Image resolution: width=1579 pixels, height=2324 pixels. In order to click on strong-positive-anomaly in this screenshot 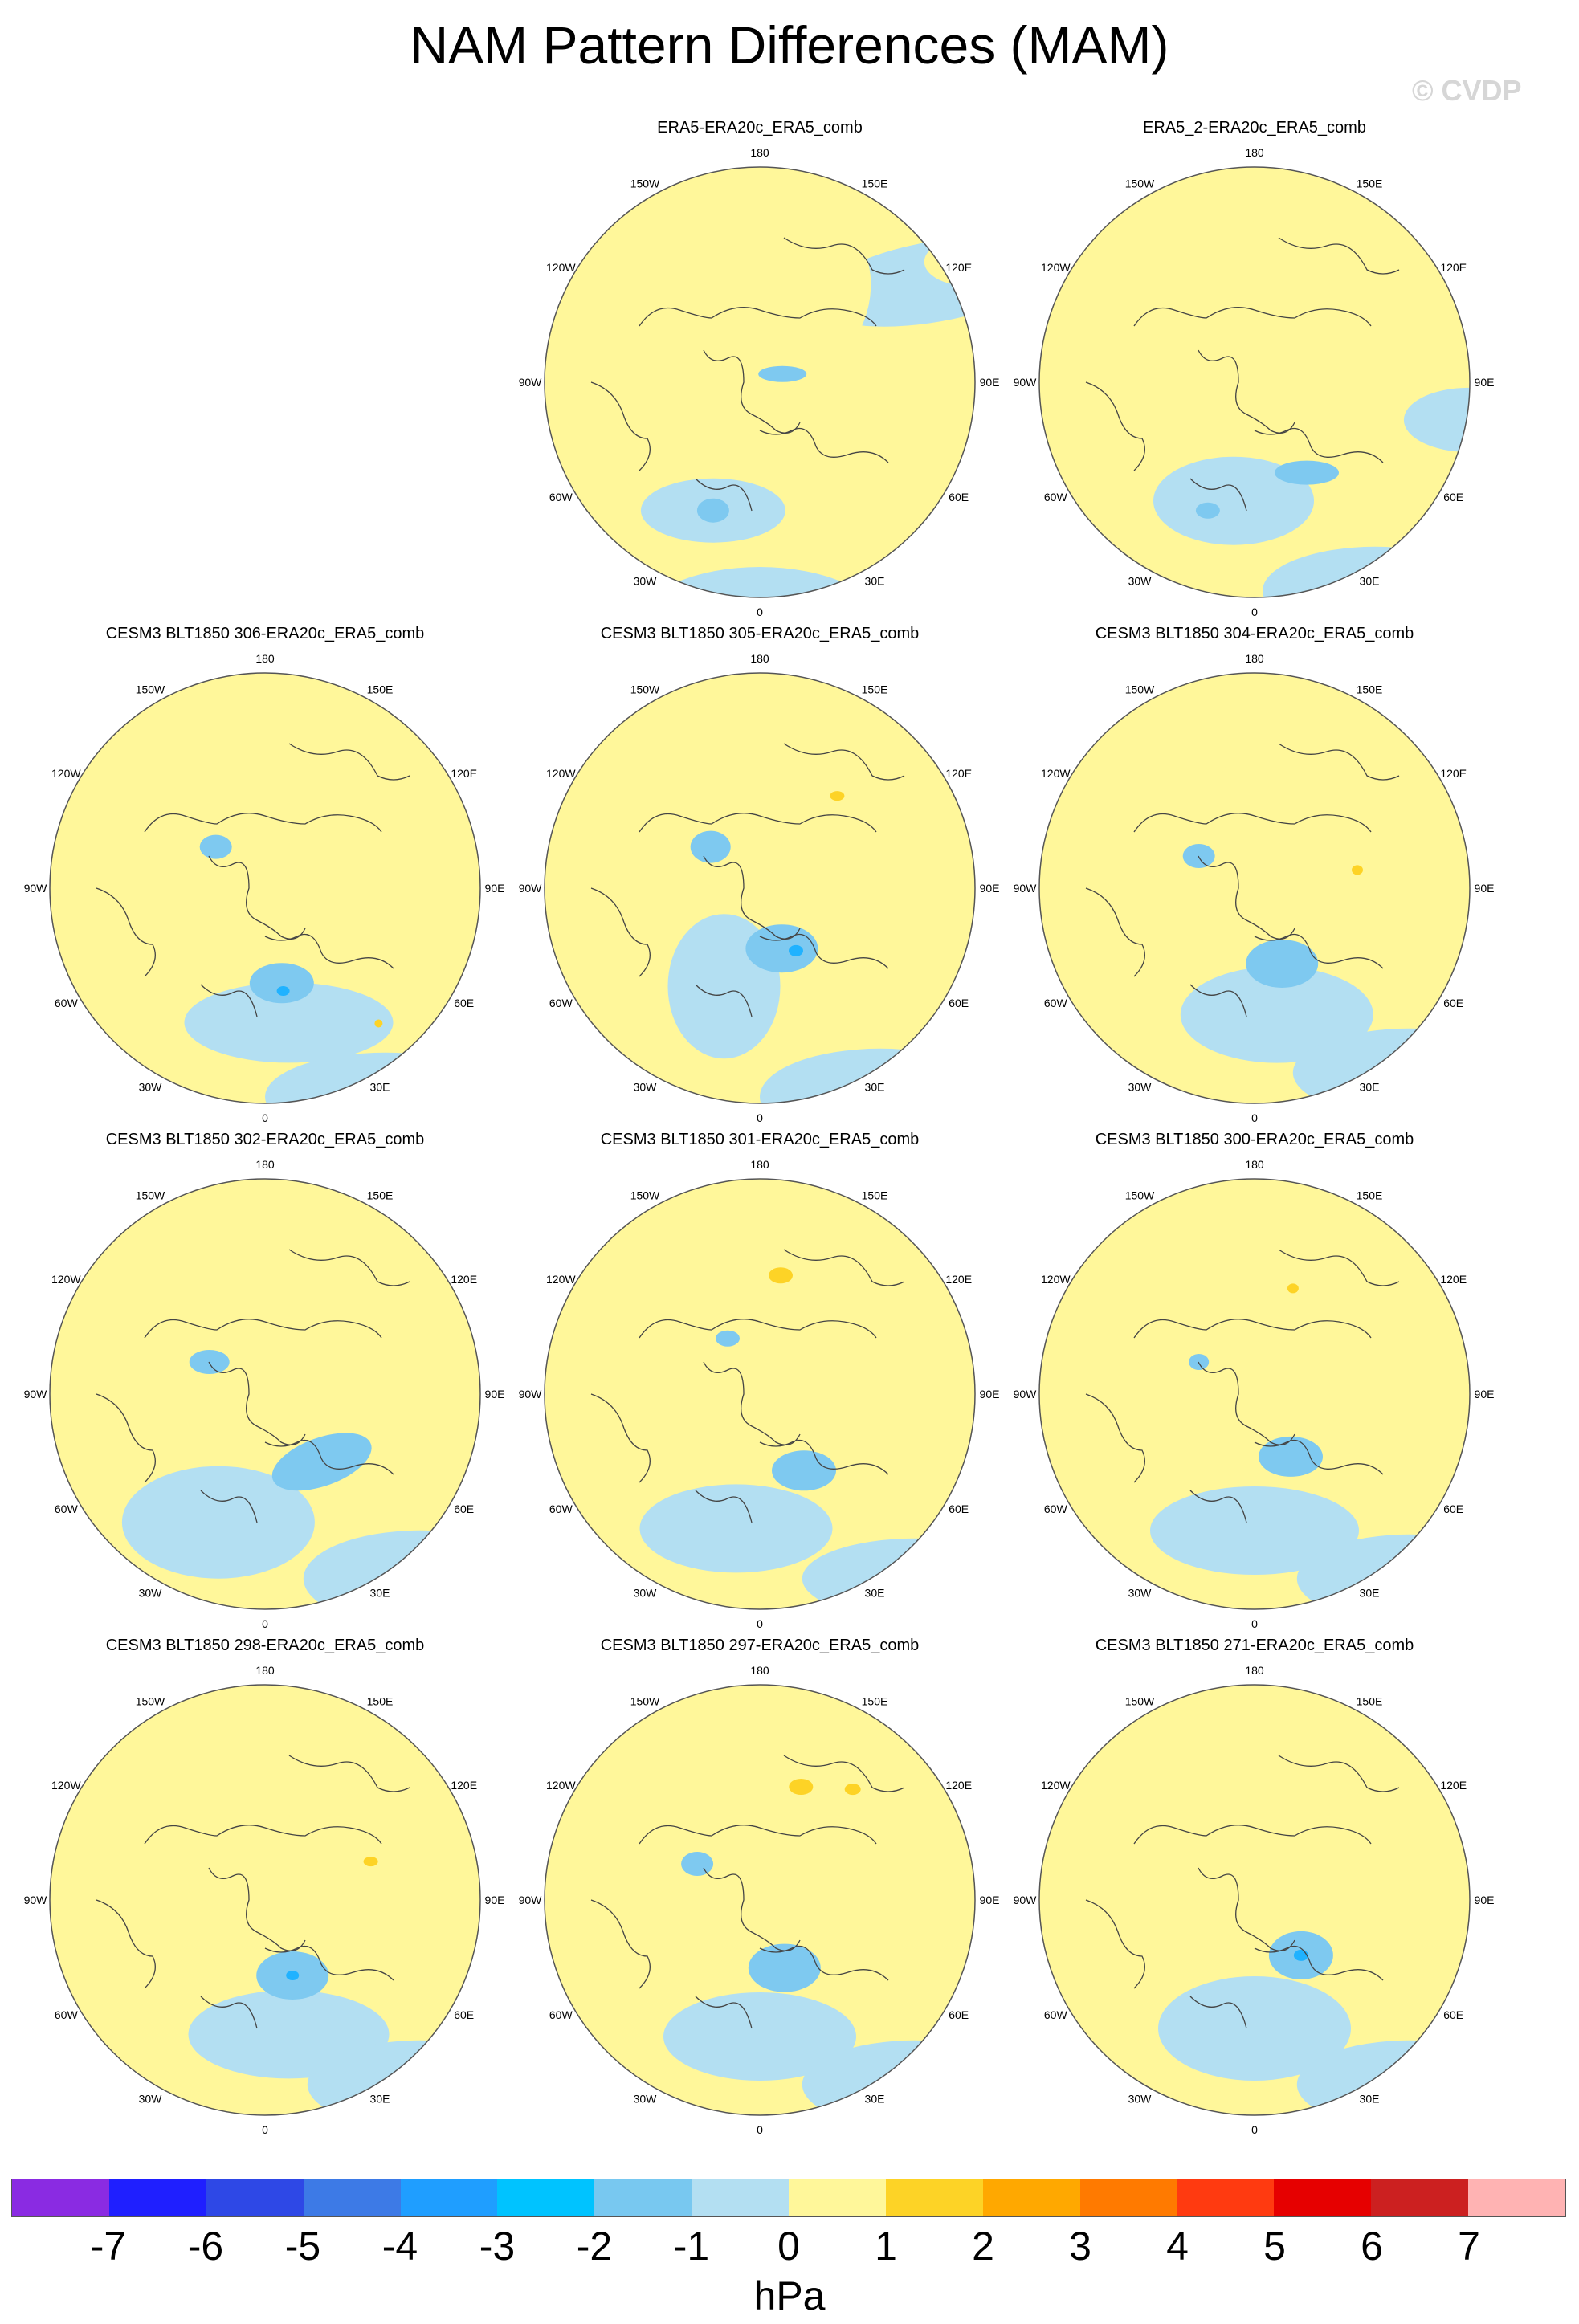, I will do `click(801, 1787)`.